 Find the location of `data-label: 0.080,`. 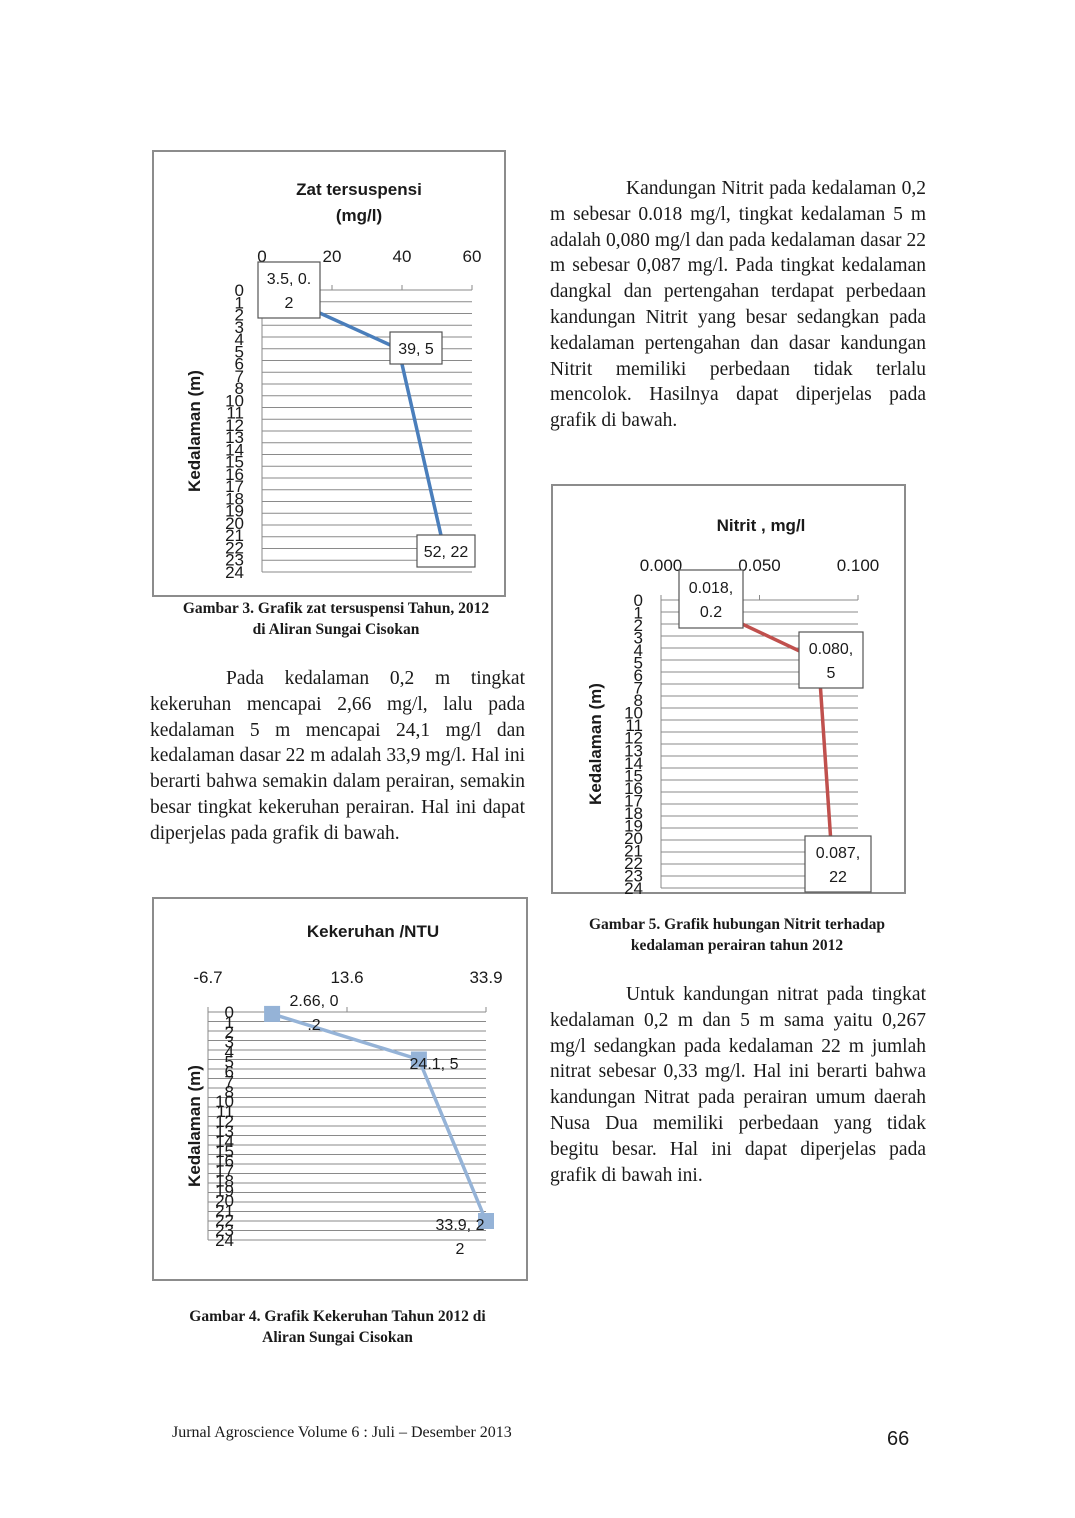

data-label: 0.080, is located at coordinates (831, 649).